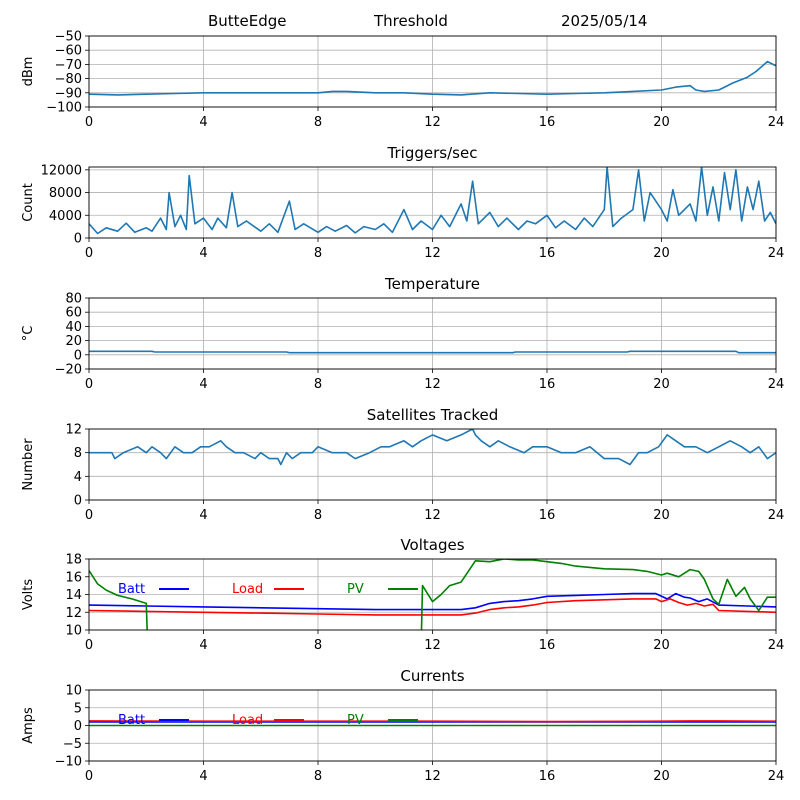  What do you see at coordinates (247, 21) in the screenshot?
I see `header-station: ButteEdge` at bounding box center [247, 21].